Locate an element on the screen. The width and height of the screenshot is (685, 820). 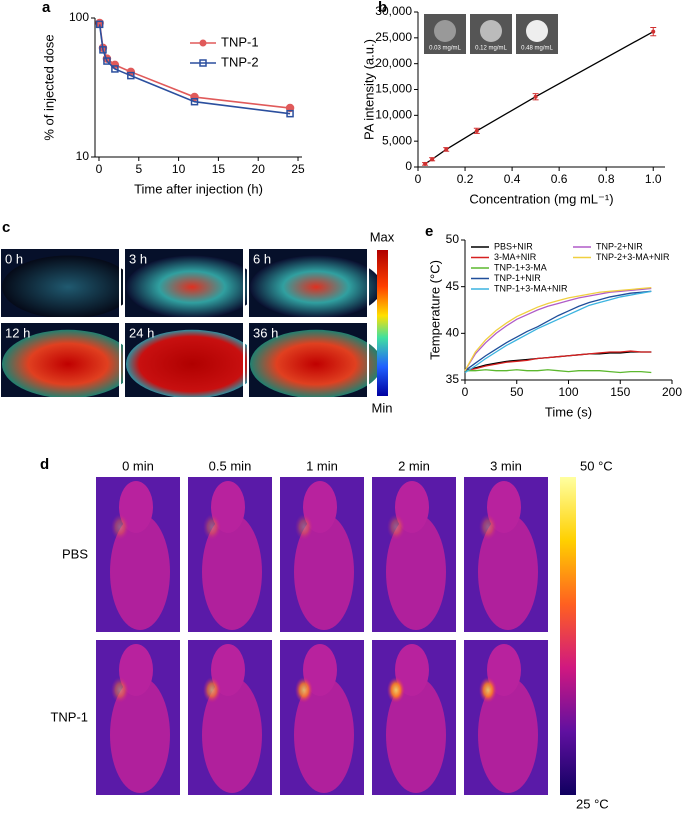
y-tick-label: 45 is located at coordinates (453, 286).